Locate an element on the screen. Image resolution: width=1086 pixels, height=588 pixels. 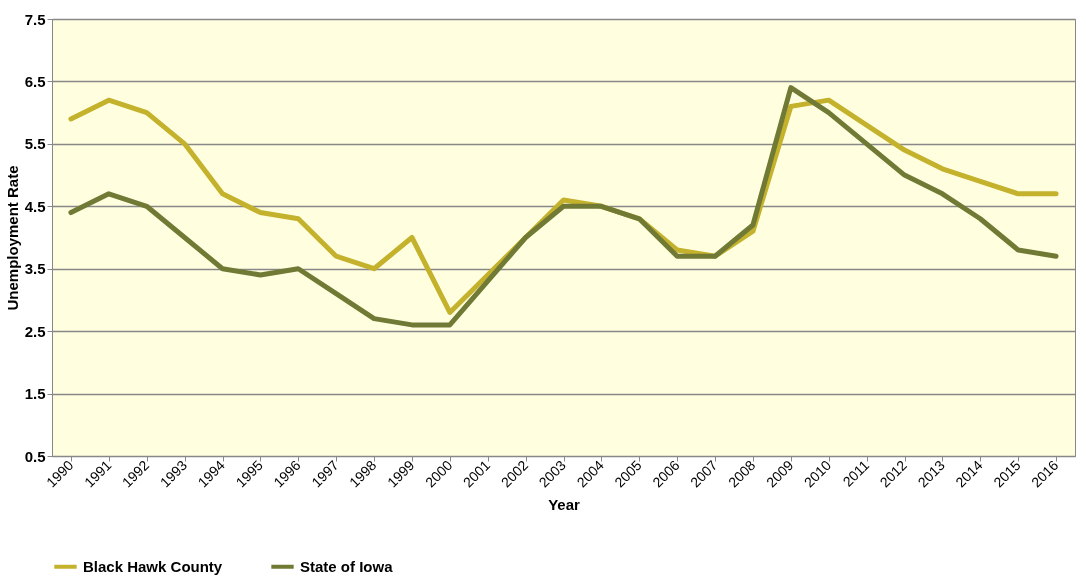
y-axis-title: Unemployment Rate is located at coordinates (12, 238).